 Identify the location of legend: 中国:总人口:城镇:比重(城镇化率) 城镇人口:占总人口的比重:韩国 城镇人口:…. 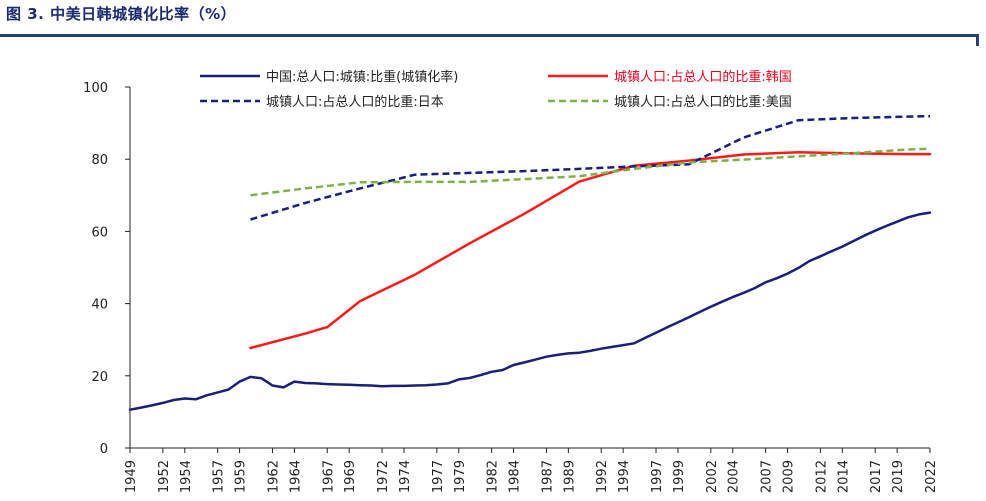
(496, 89).